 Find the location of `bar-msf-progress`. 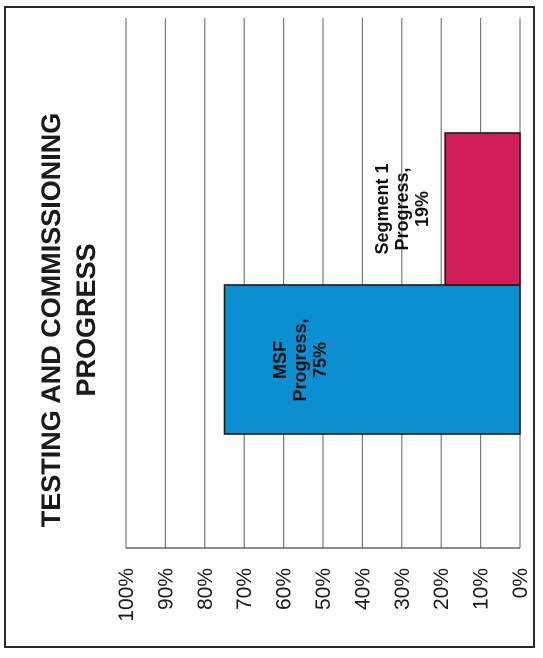

bar-msf-progress is located at coordinates (372, 359).